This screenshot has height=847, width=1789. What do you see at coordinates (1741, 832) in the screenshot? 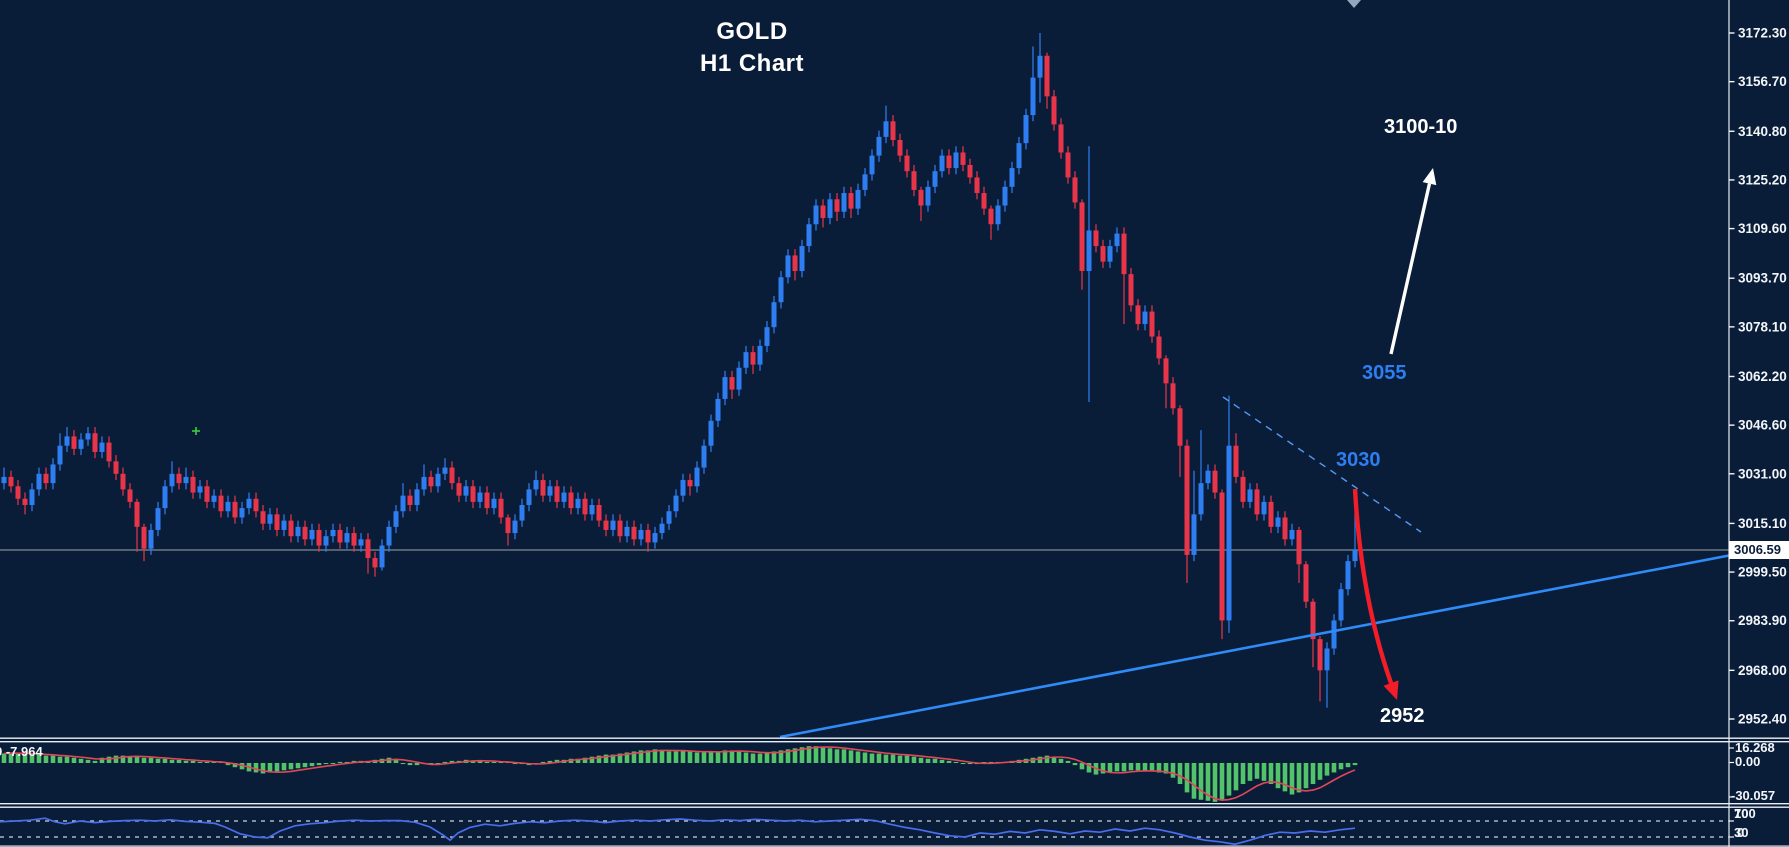
I see `indicator2-axis-0: 0` at bounding box center [1741, 832].